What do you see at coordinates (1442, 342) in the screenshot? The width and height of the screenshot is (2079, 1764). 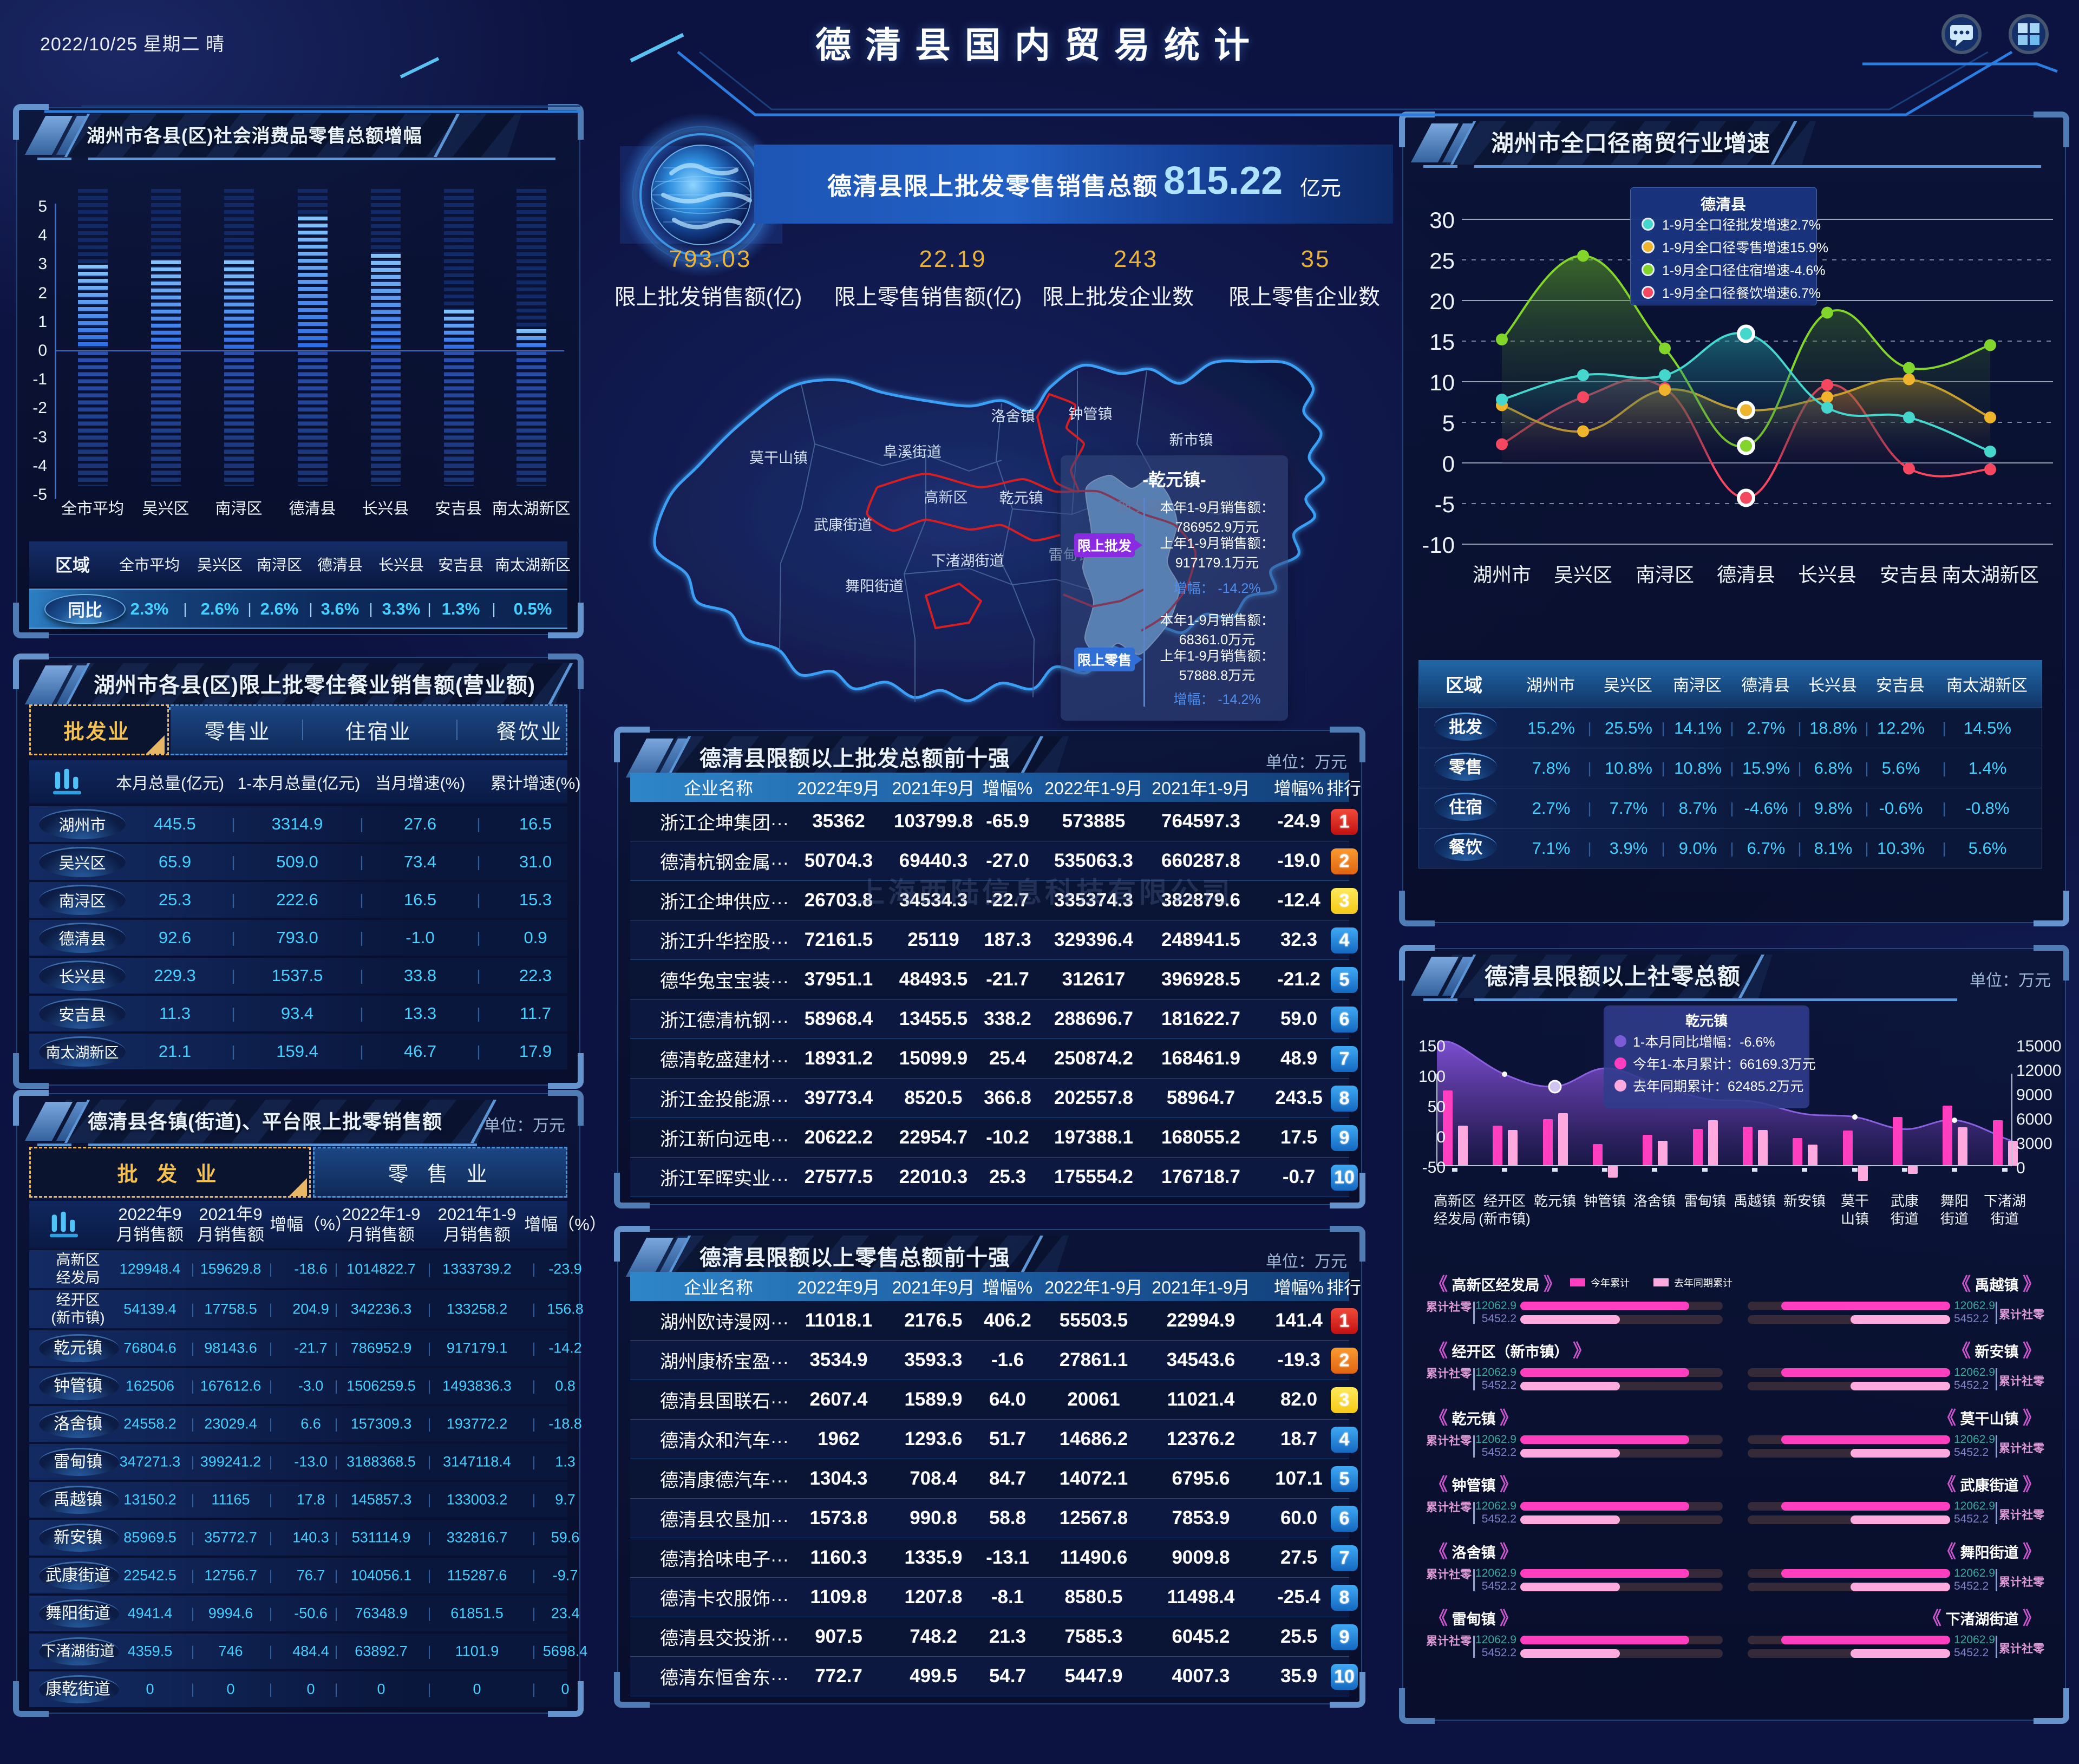 I see `svg-text: 15` at bounding box center [1442, 342].